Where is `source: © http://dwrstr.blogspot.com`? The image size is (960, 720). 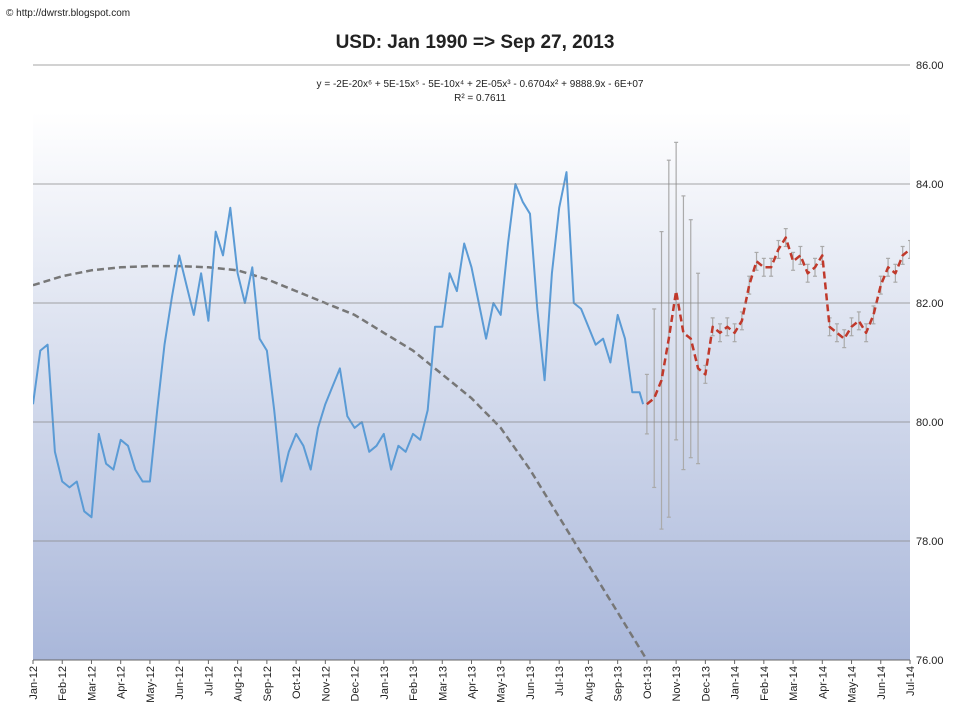 source: © http://dwrstr.blogspot.com is located at coordinates (68, 13).